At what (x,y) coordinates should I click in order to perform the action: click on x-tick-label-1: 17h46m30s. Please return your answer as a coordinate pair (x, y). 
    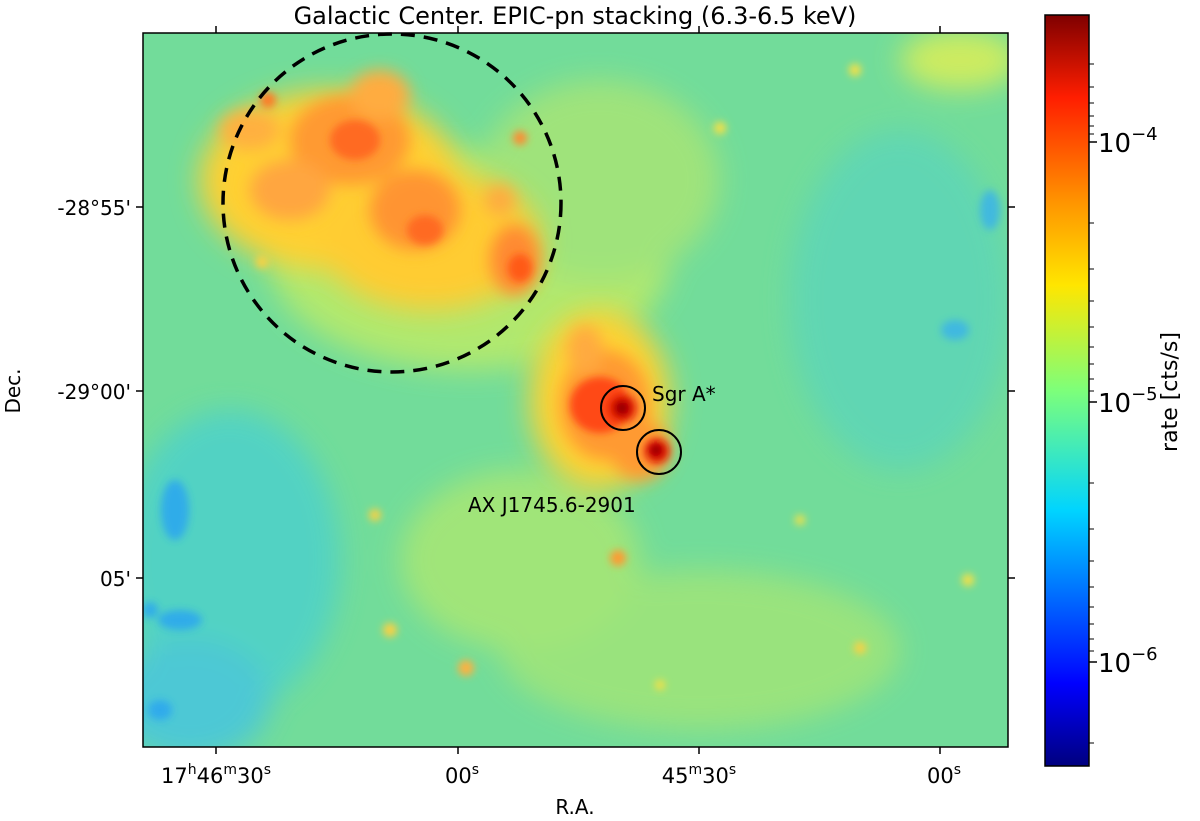
    Looking at the image, I should click on (216, 775).